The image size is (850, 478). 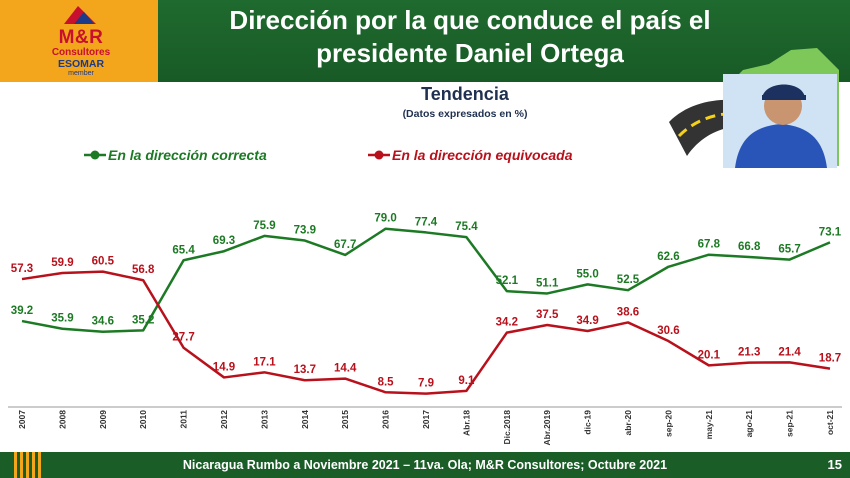 I want to click on x-tick-label: Dic.2018, so click(x=507, y=427).